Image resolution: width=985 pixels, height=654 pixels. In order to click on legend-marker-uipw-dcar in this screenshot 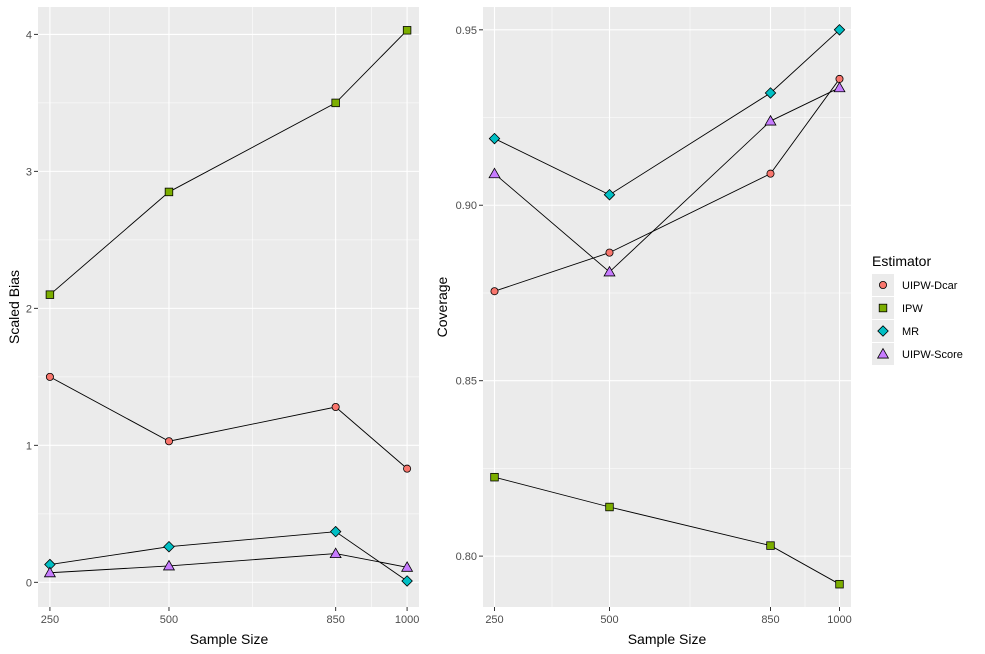, I will do `click(883, 284)`.